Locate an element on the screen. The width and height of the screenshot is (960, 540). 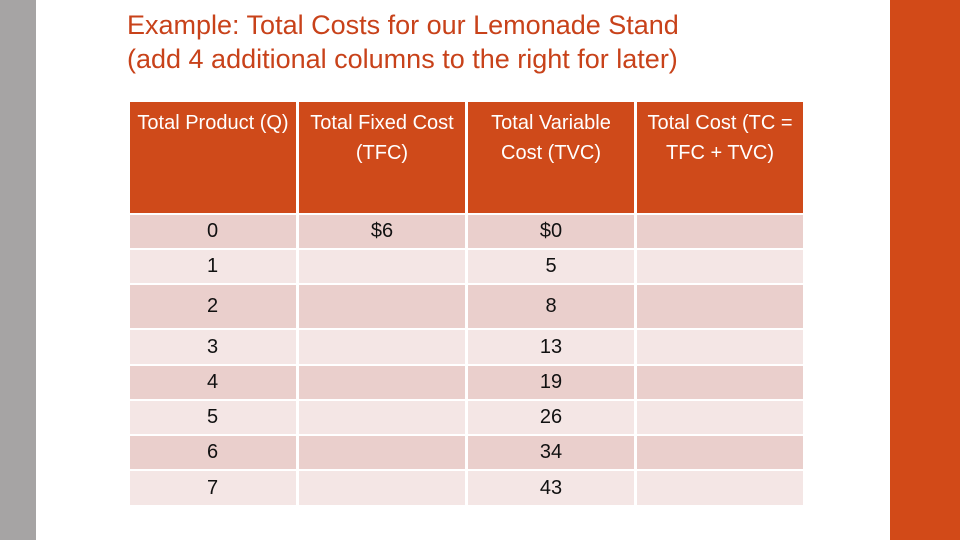
table-row: 2 8 is located at coordinates (466, 306).